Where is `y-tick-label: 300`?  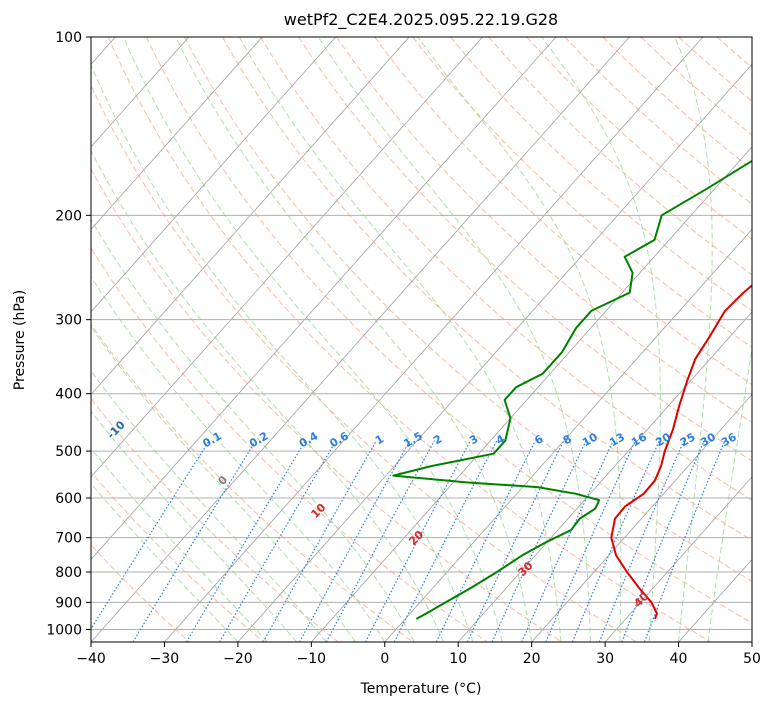
y-tick-label: 300 is located at coordinates (68, 321).